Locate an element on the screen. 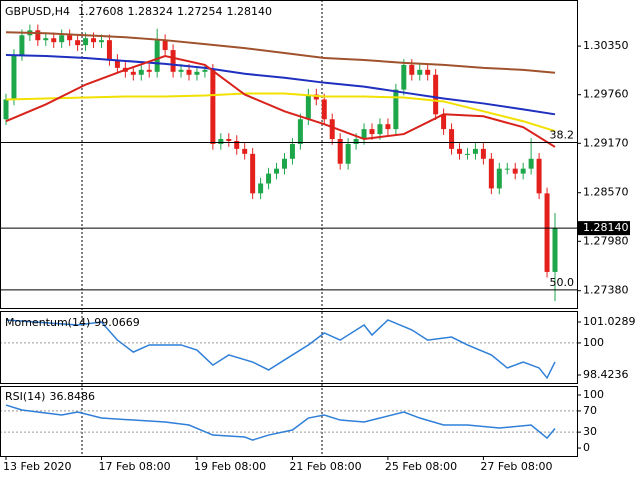  fibo-label: 50.0 is located at coordinates (562, 282).